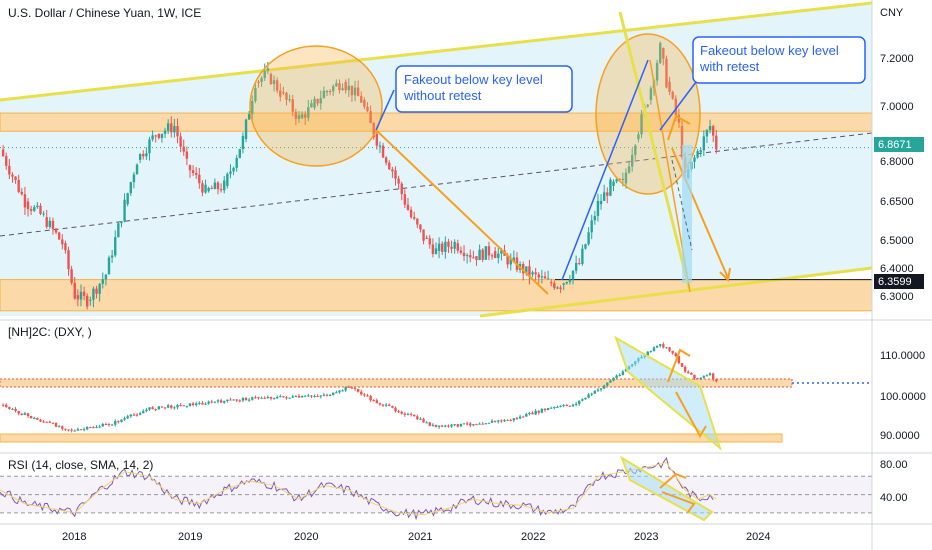 This screenshot has height=550, width=932. I want to click on time-tick: 2019, so click(190, 537).